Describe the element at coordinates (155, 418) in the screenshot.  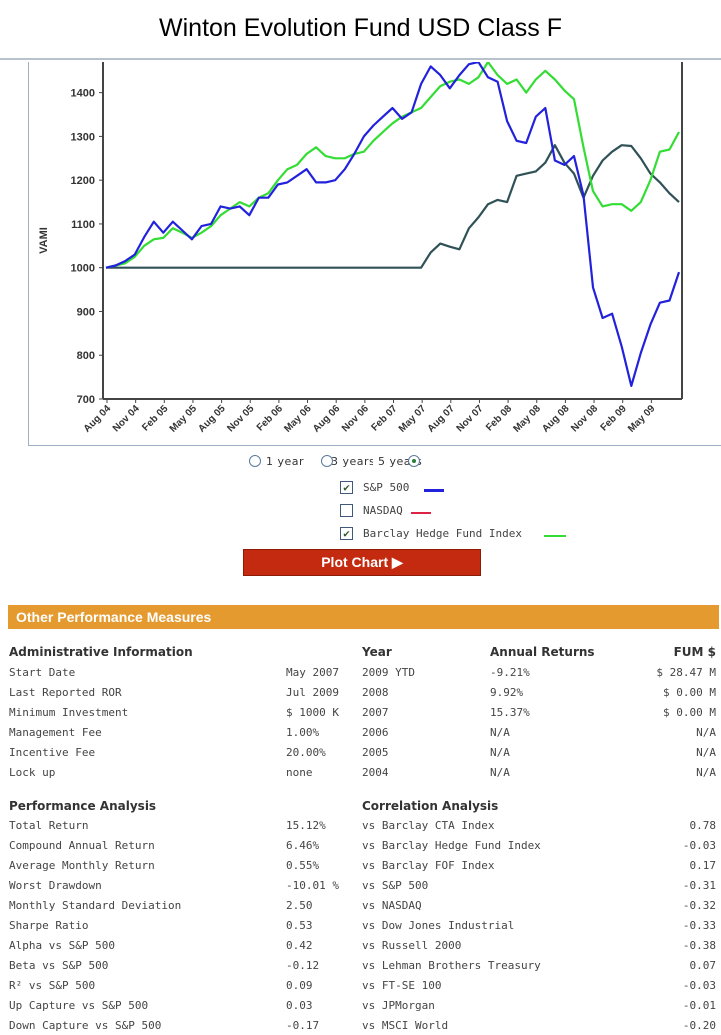
I see `x-tick-label: Feb 05` at that location.